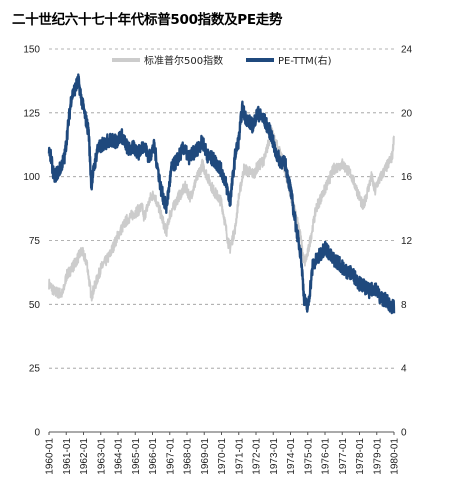 The width and height of the screenshot is (451, 484). I want to click on x-tick-label: 1967-01, so click(170, 456).